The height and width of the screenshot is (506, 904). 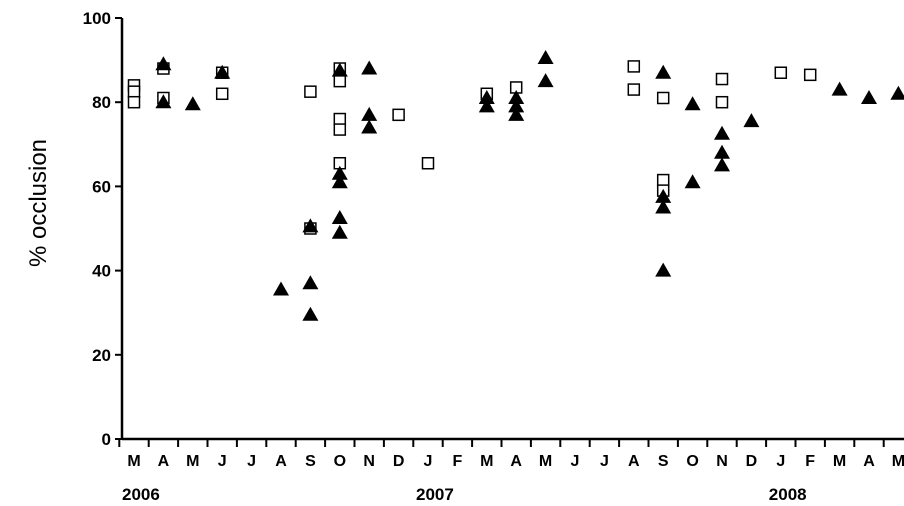 I want to click on y-ticks: 0 20 40 60 80 100, so click(x=102, y=229).